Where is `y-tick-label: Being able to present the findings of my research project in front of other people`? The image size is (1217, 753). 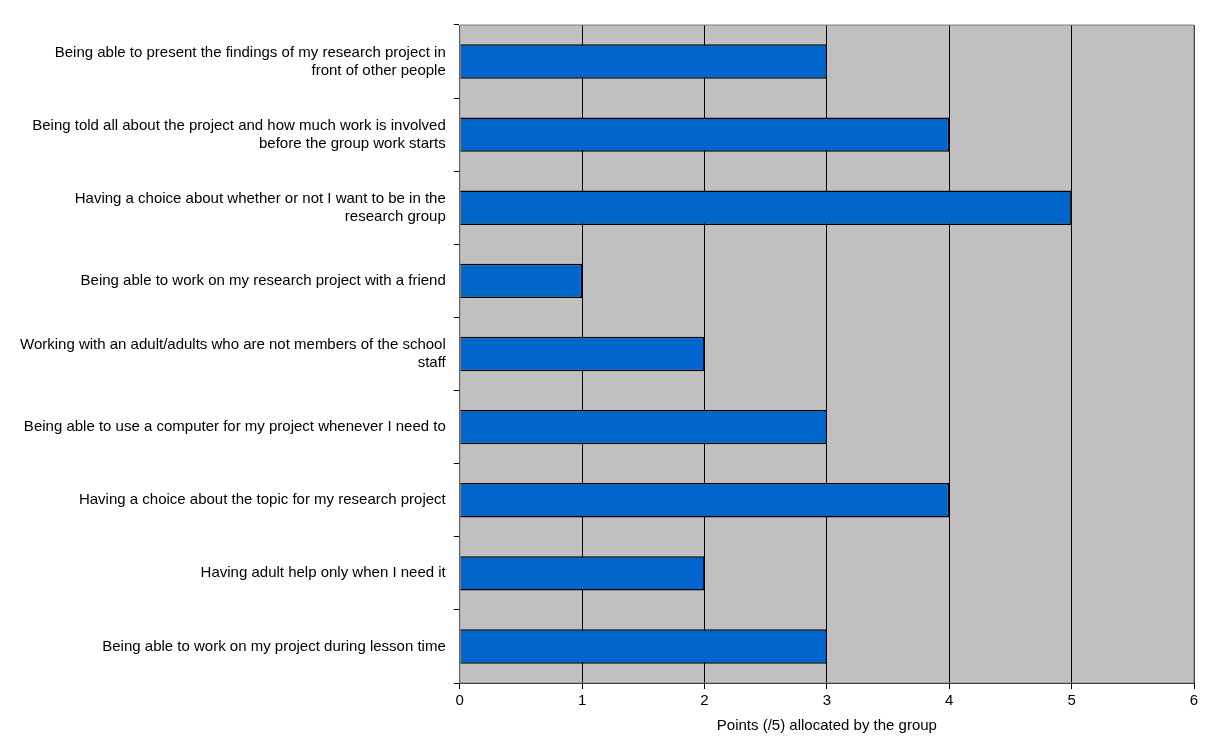
y-tick-label: Being able to present the findings of my research project in front of other people is located at coordinates (250, 60).